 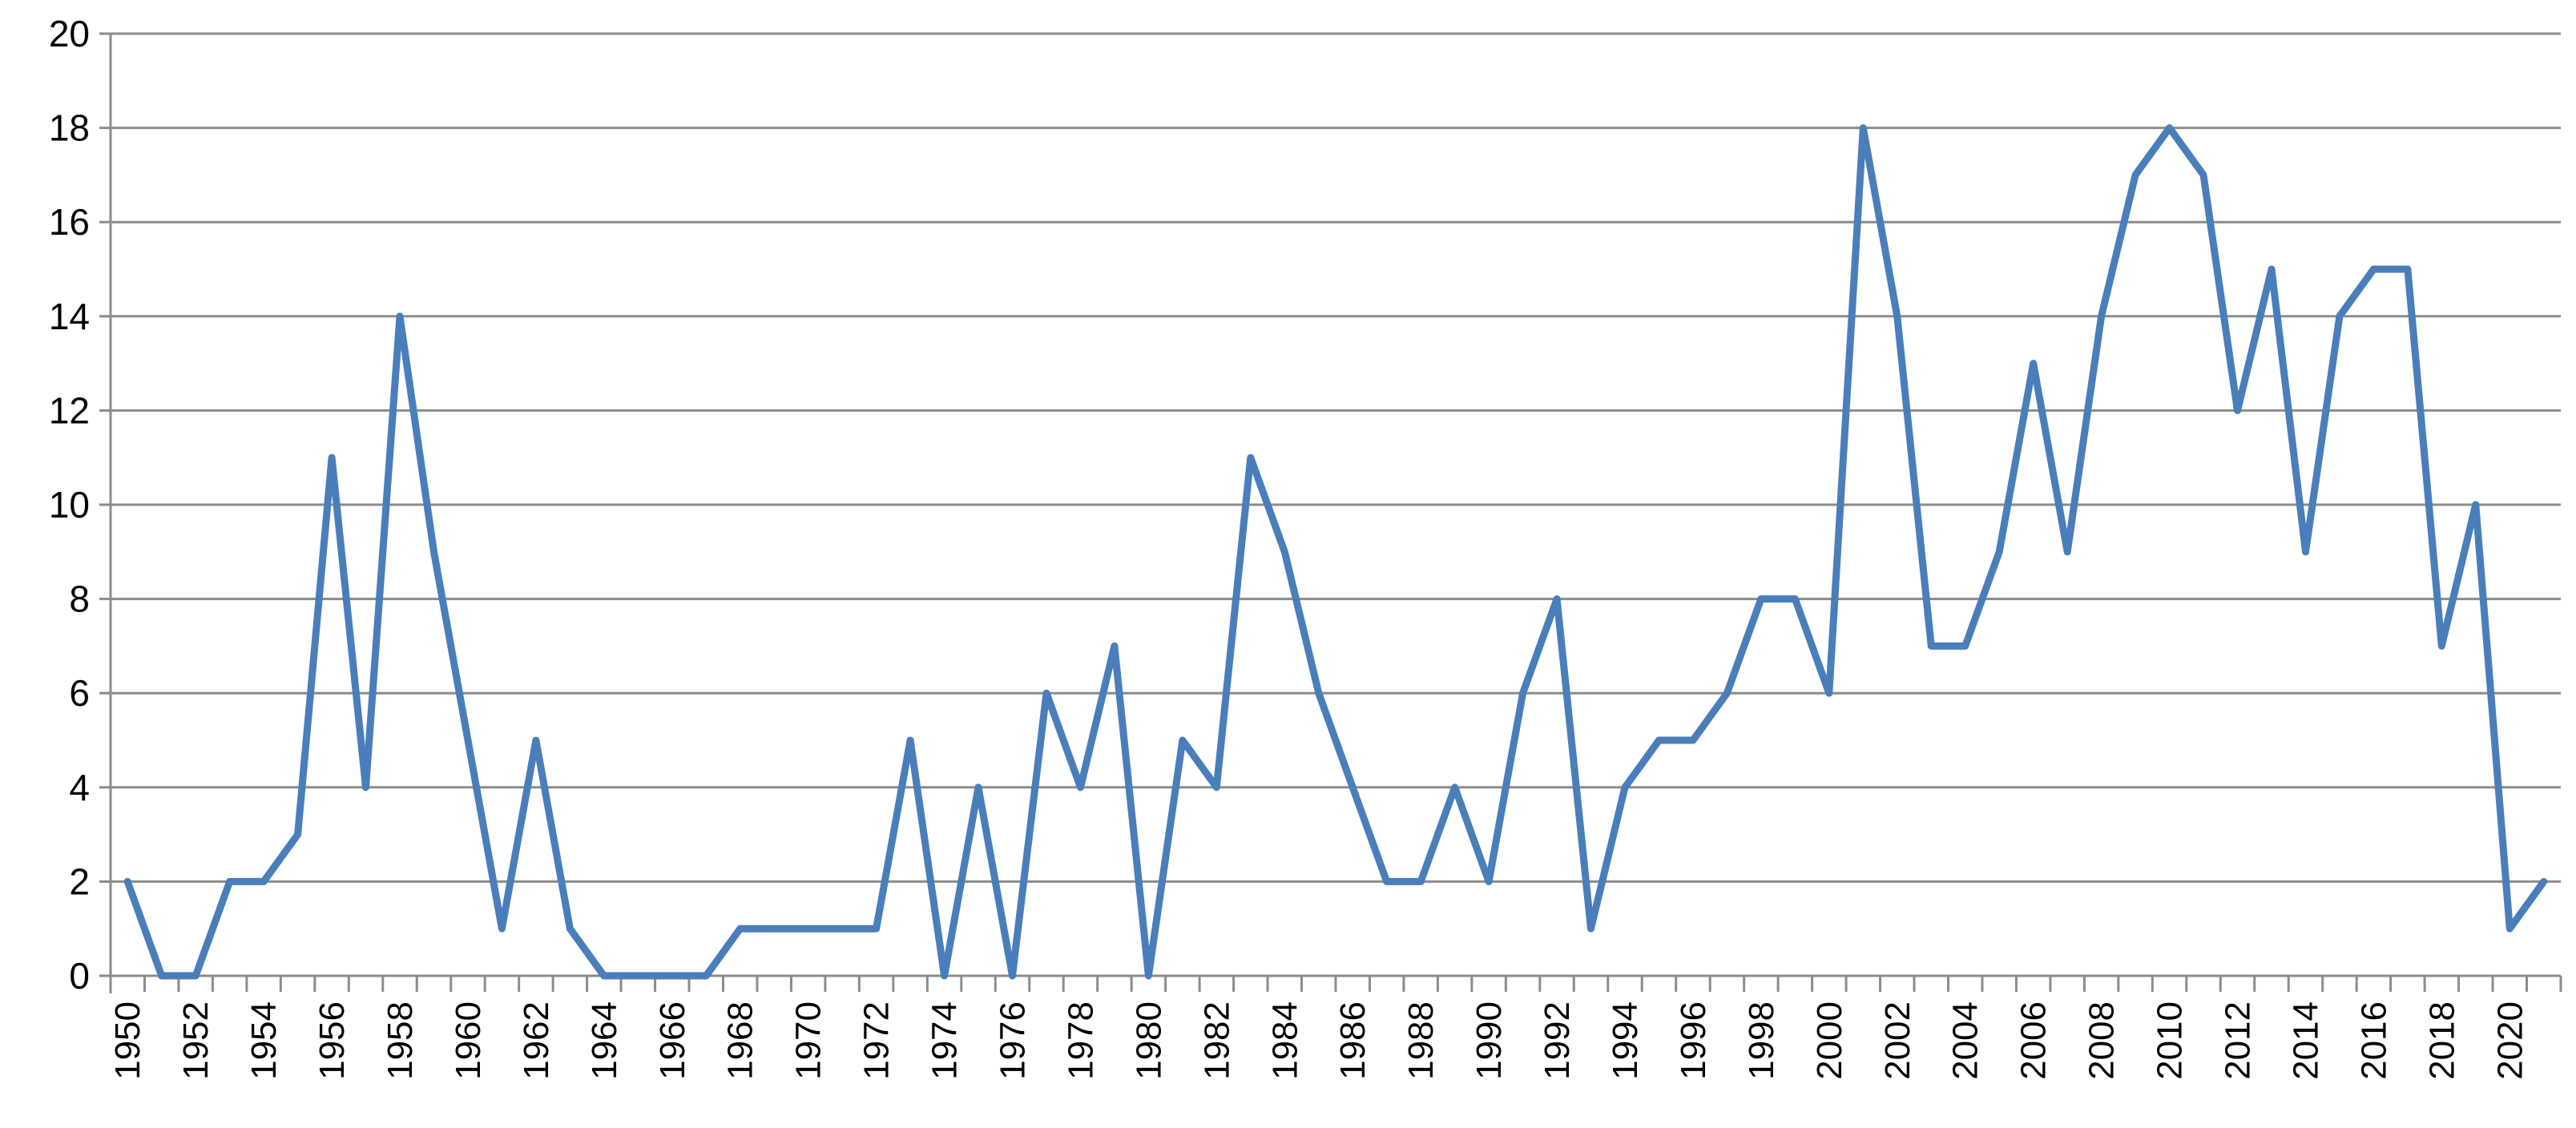 What do you see at coordinates (2305, 1040) in the screenshot?
I see `x-tick-label: 2014` at bounding box center [2305, 1040].